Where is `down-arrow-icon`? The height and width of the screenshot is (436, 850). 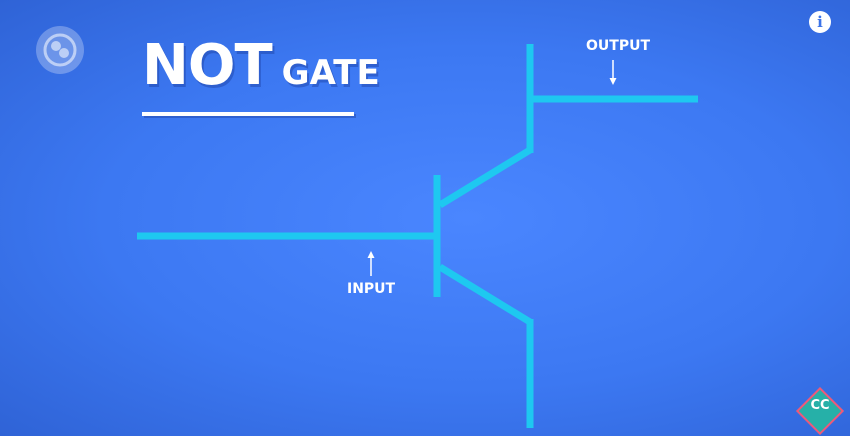 down-arrow-icon is located at coordinates (613, 72).